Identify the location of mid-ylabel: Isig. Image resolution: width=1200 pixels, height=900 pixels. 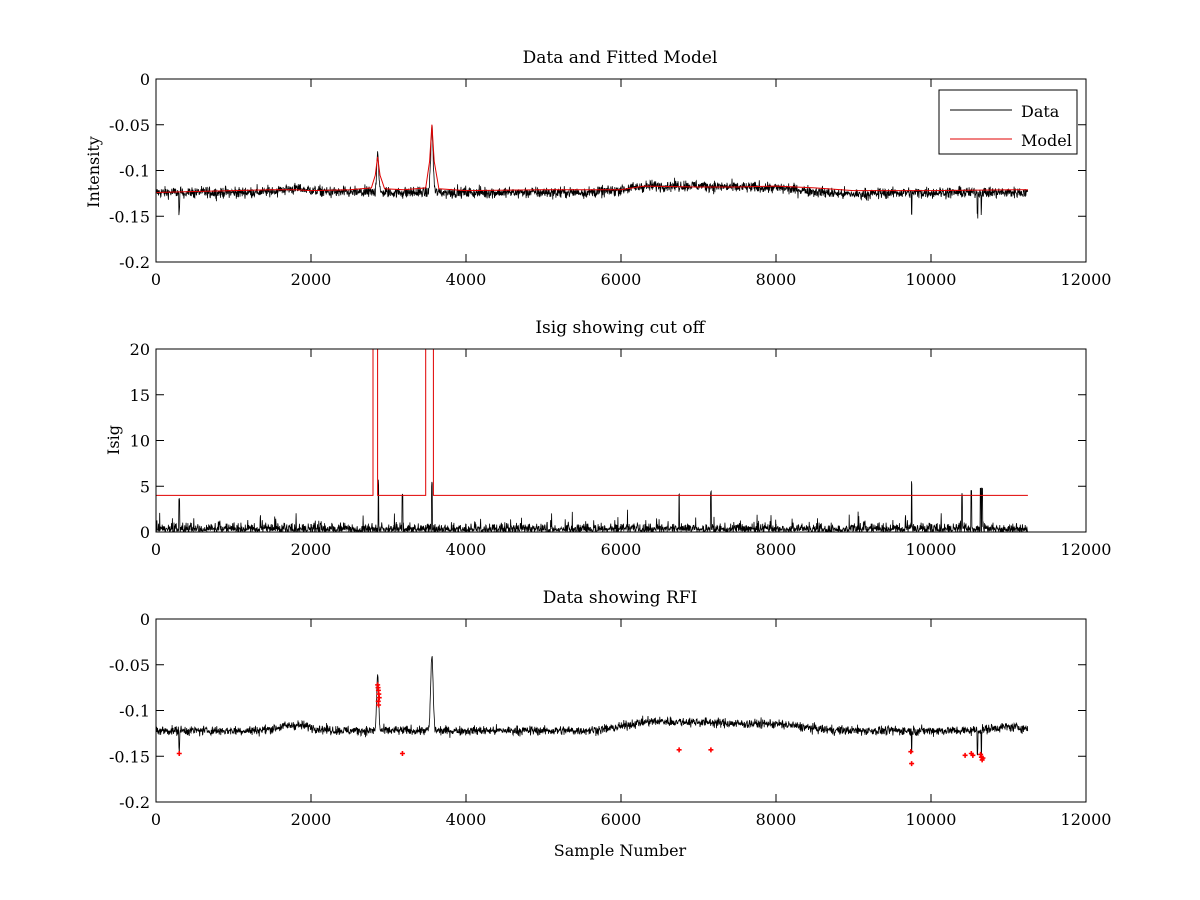
(113, 440).